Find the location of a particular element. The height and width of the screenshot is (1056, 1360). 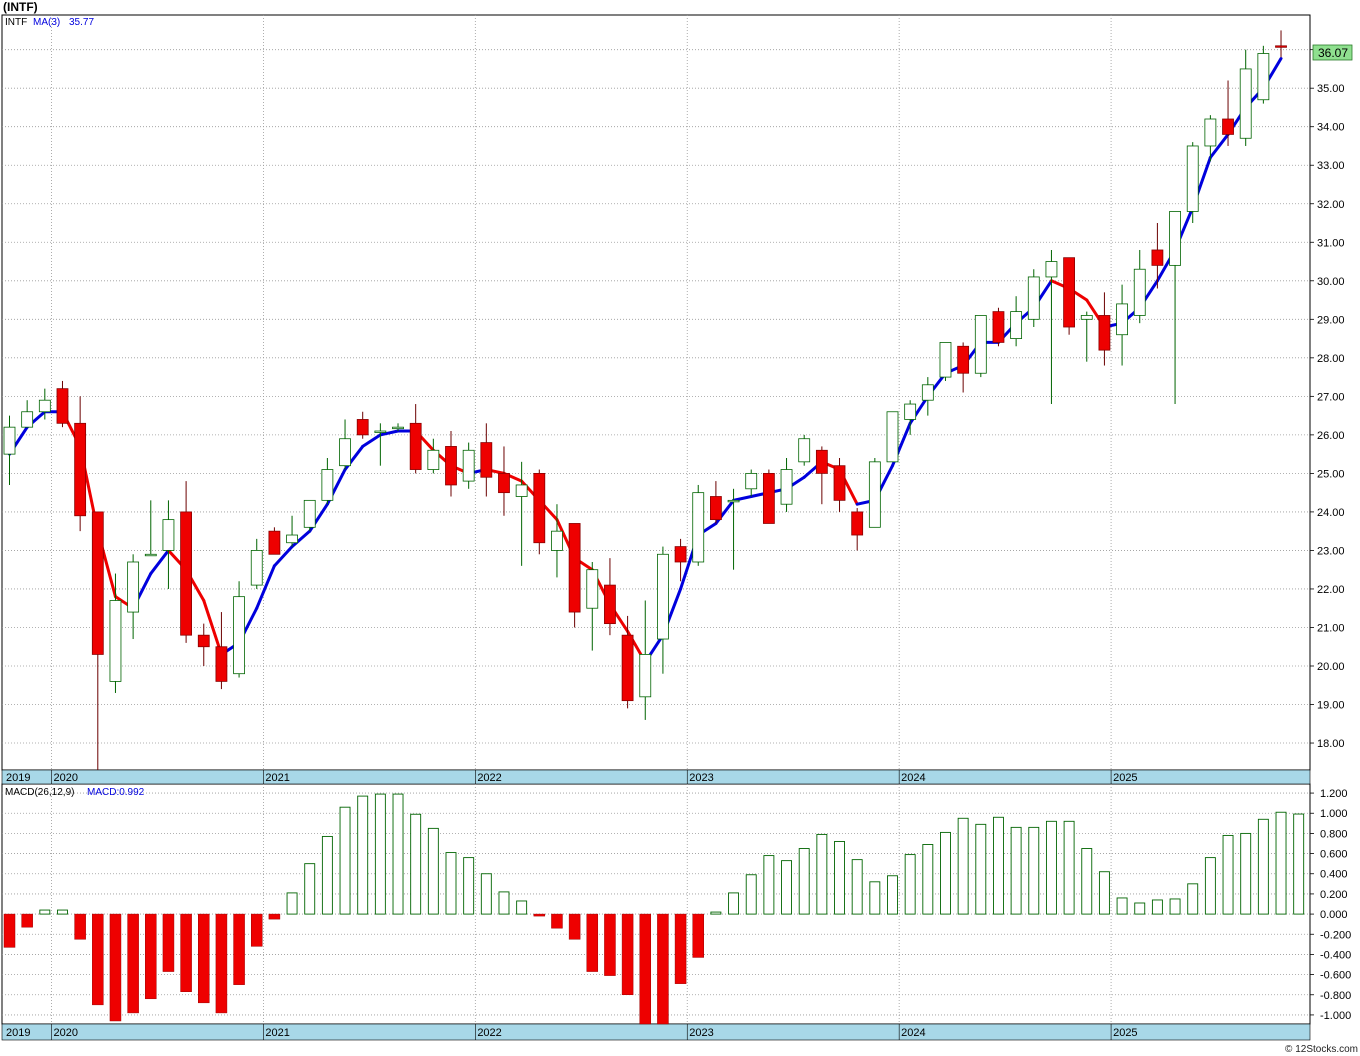

y-tick-label: 25.00 is located at coordinates (1331, 474).